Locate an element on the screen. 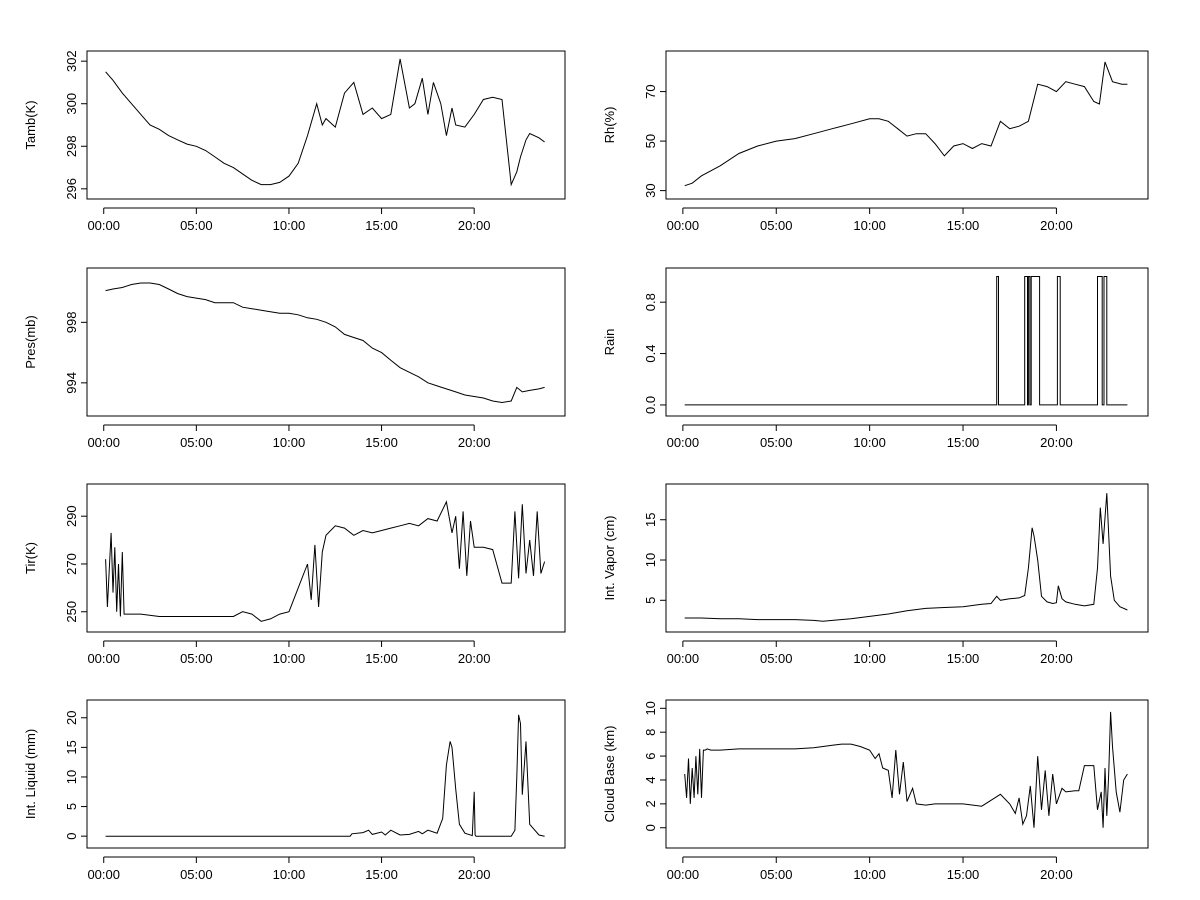 This screenshot has height=900, width=1200. y-tick-label: 300 is located at coordinates (71, 104).